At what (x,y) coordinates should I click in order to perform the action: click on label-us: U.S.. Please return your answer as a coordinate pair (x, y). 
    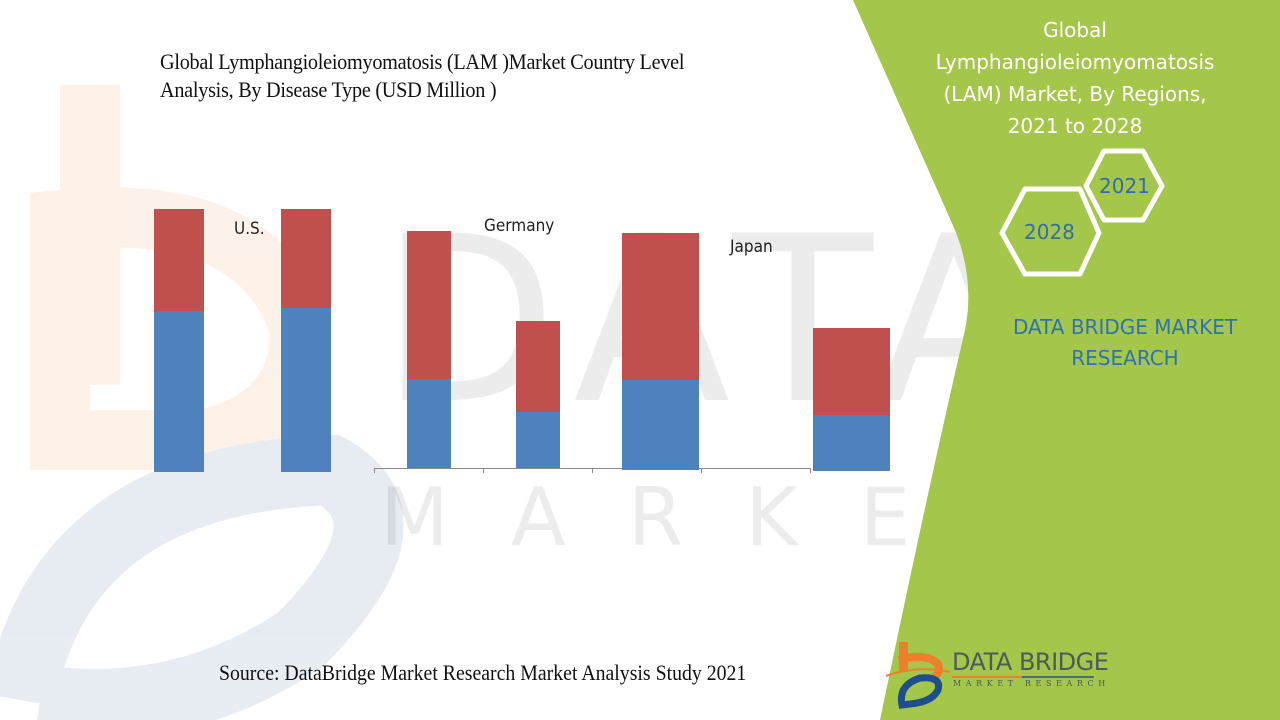
    Looking at the image, I should click on (249, 229).